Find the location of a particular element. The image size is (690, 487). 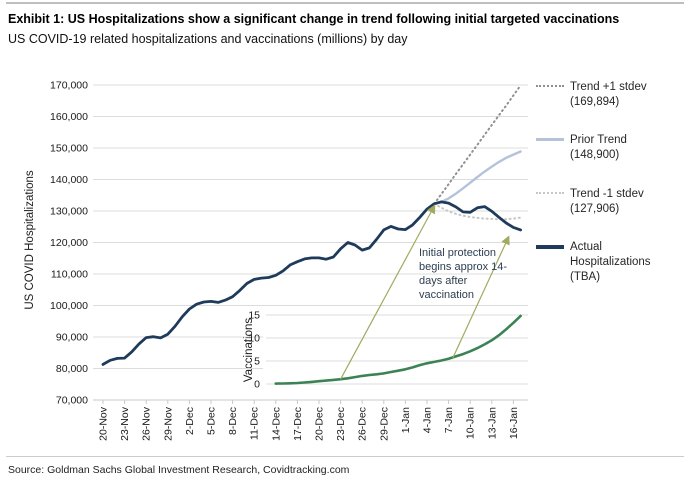

legend-swatch-solid-light is located at coordinates (550, 140).